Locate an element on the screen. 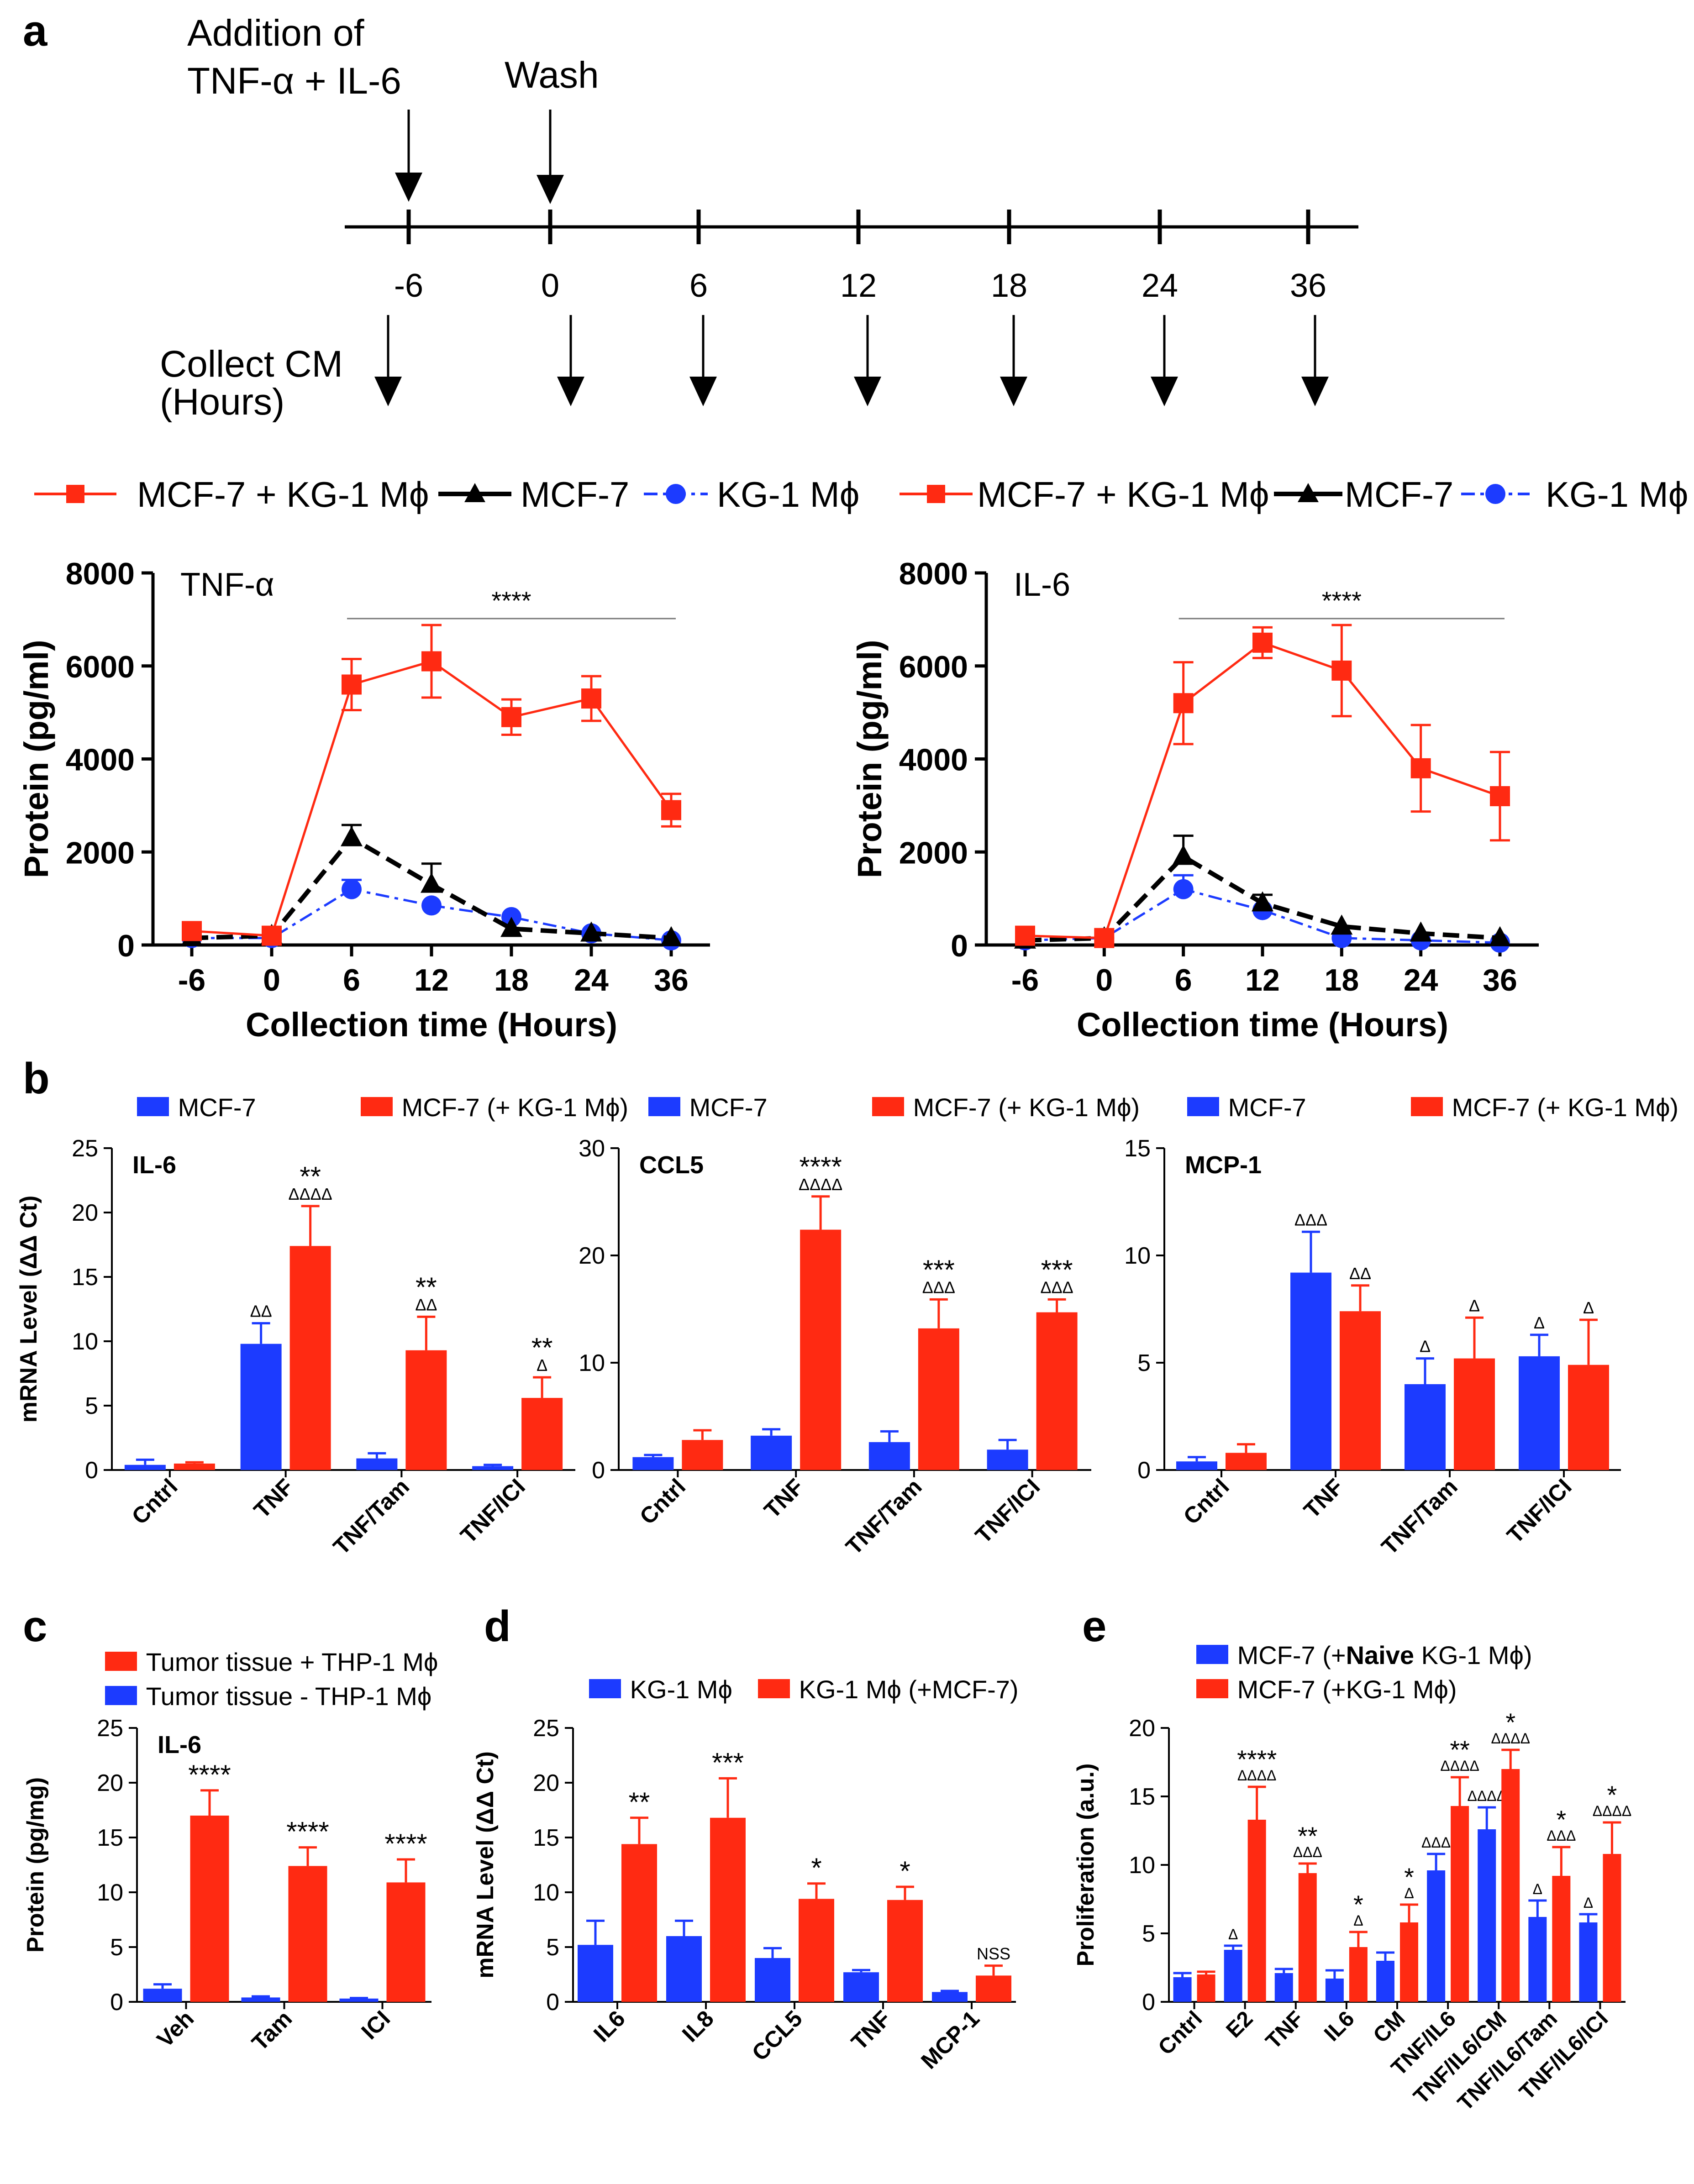 Image resolution: width=1694 pixels, height=2184 pixels. x-tick-label: IL8 is located at coordinates (698, 2026).